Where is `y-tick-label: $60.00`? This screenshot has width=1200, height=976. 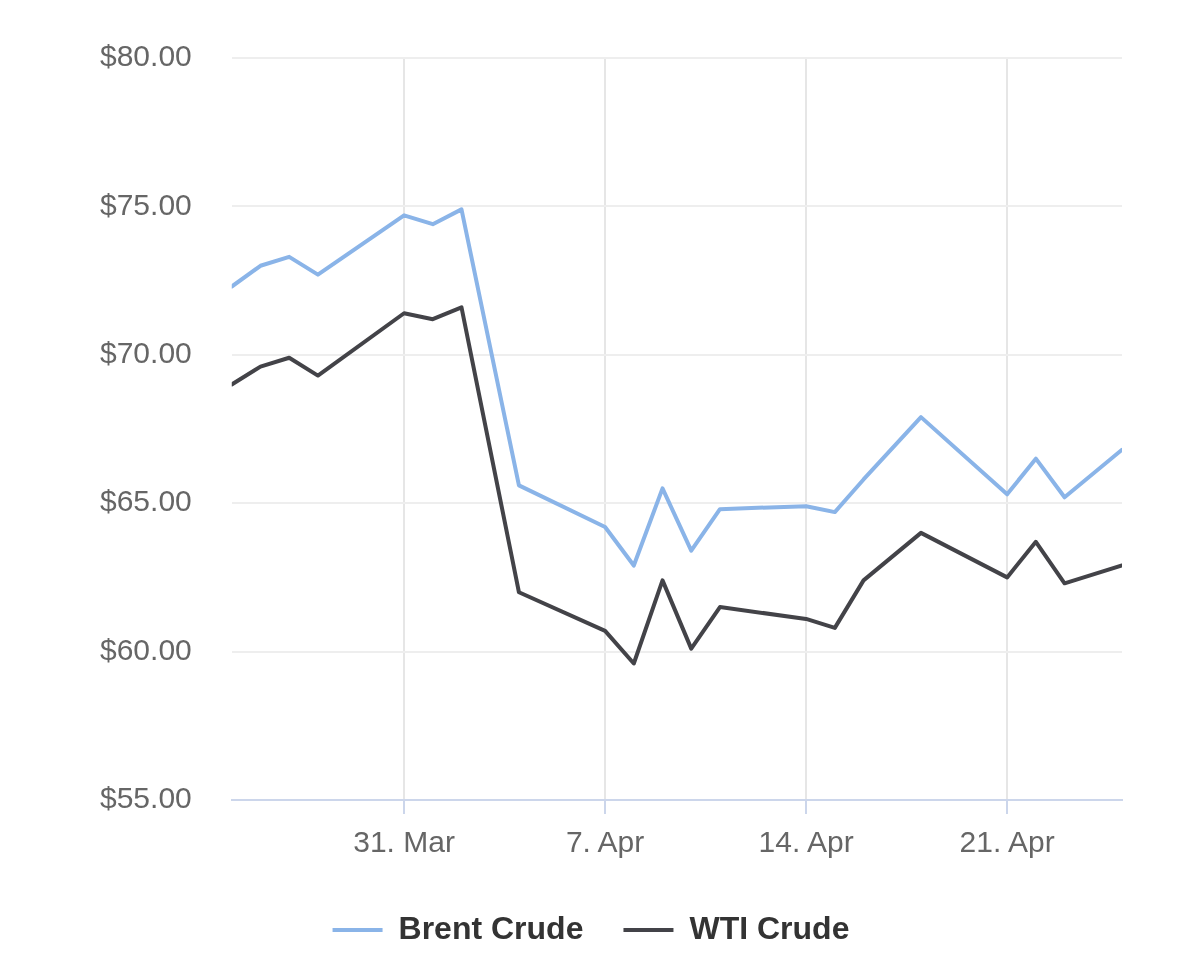 y-tick-label: $60.00 is located at coordinates (145, 649).